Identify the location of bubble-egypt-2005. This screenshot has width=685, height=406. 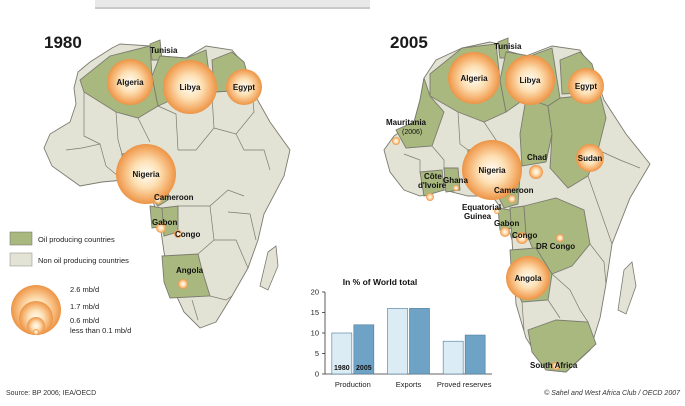
(586, 86).